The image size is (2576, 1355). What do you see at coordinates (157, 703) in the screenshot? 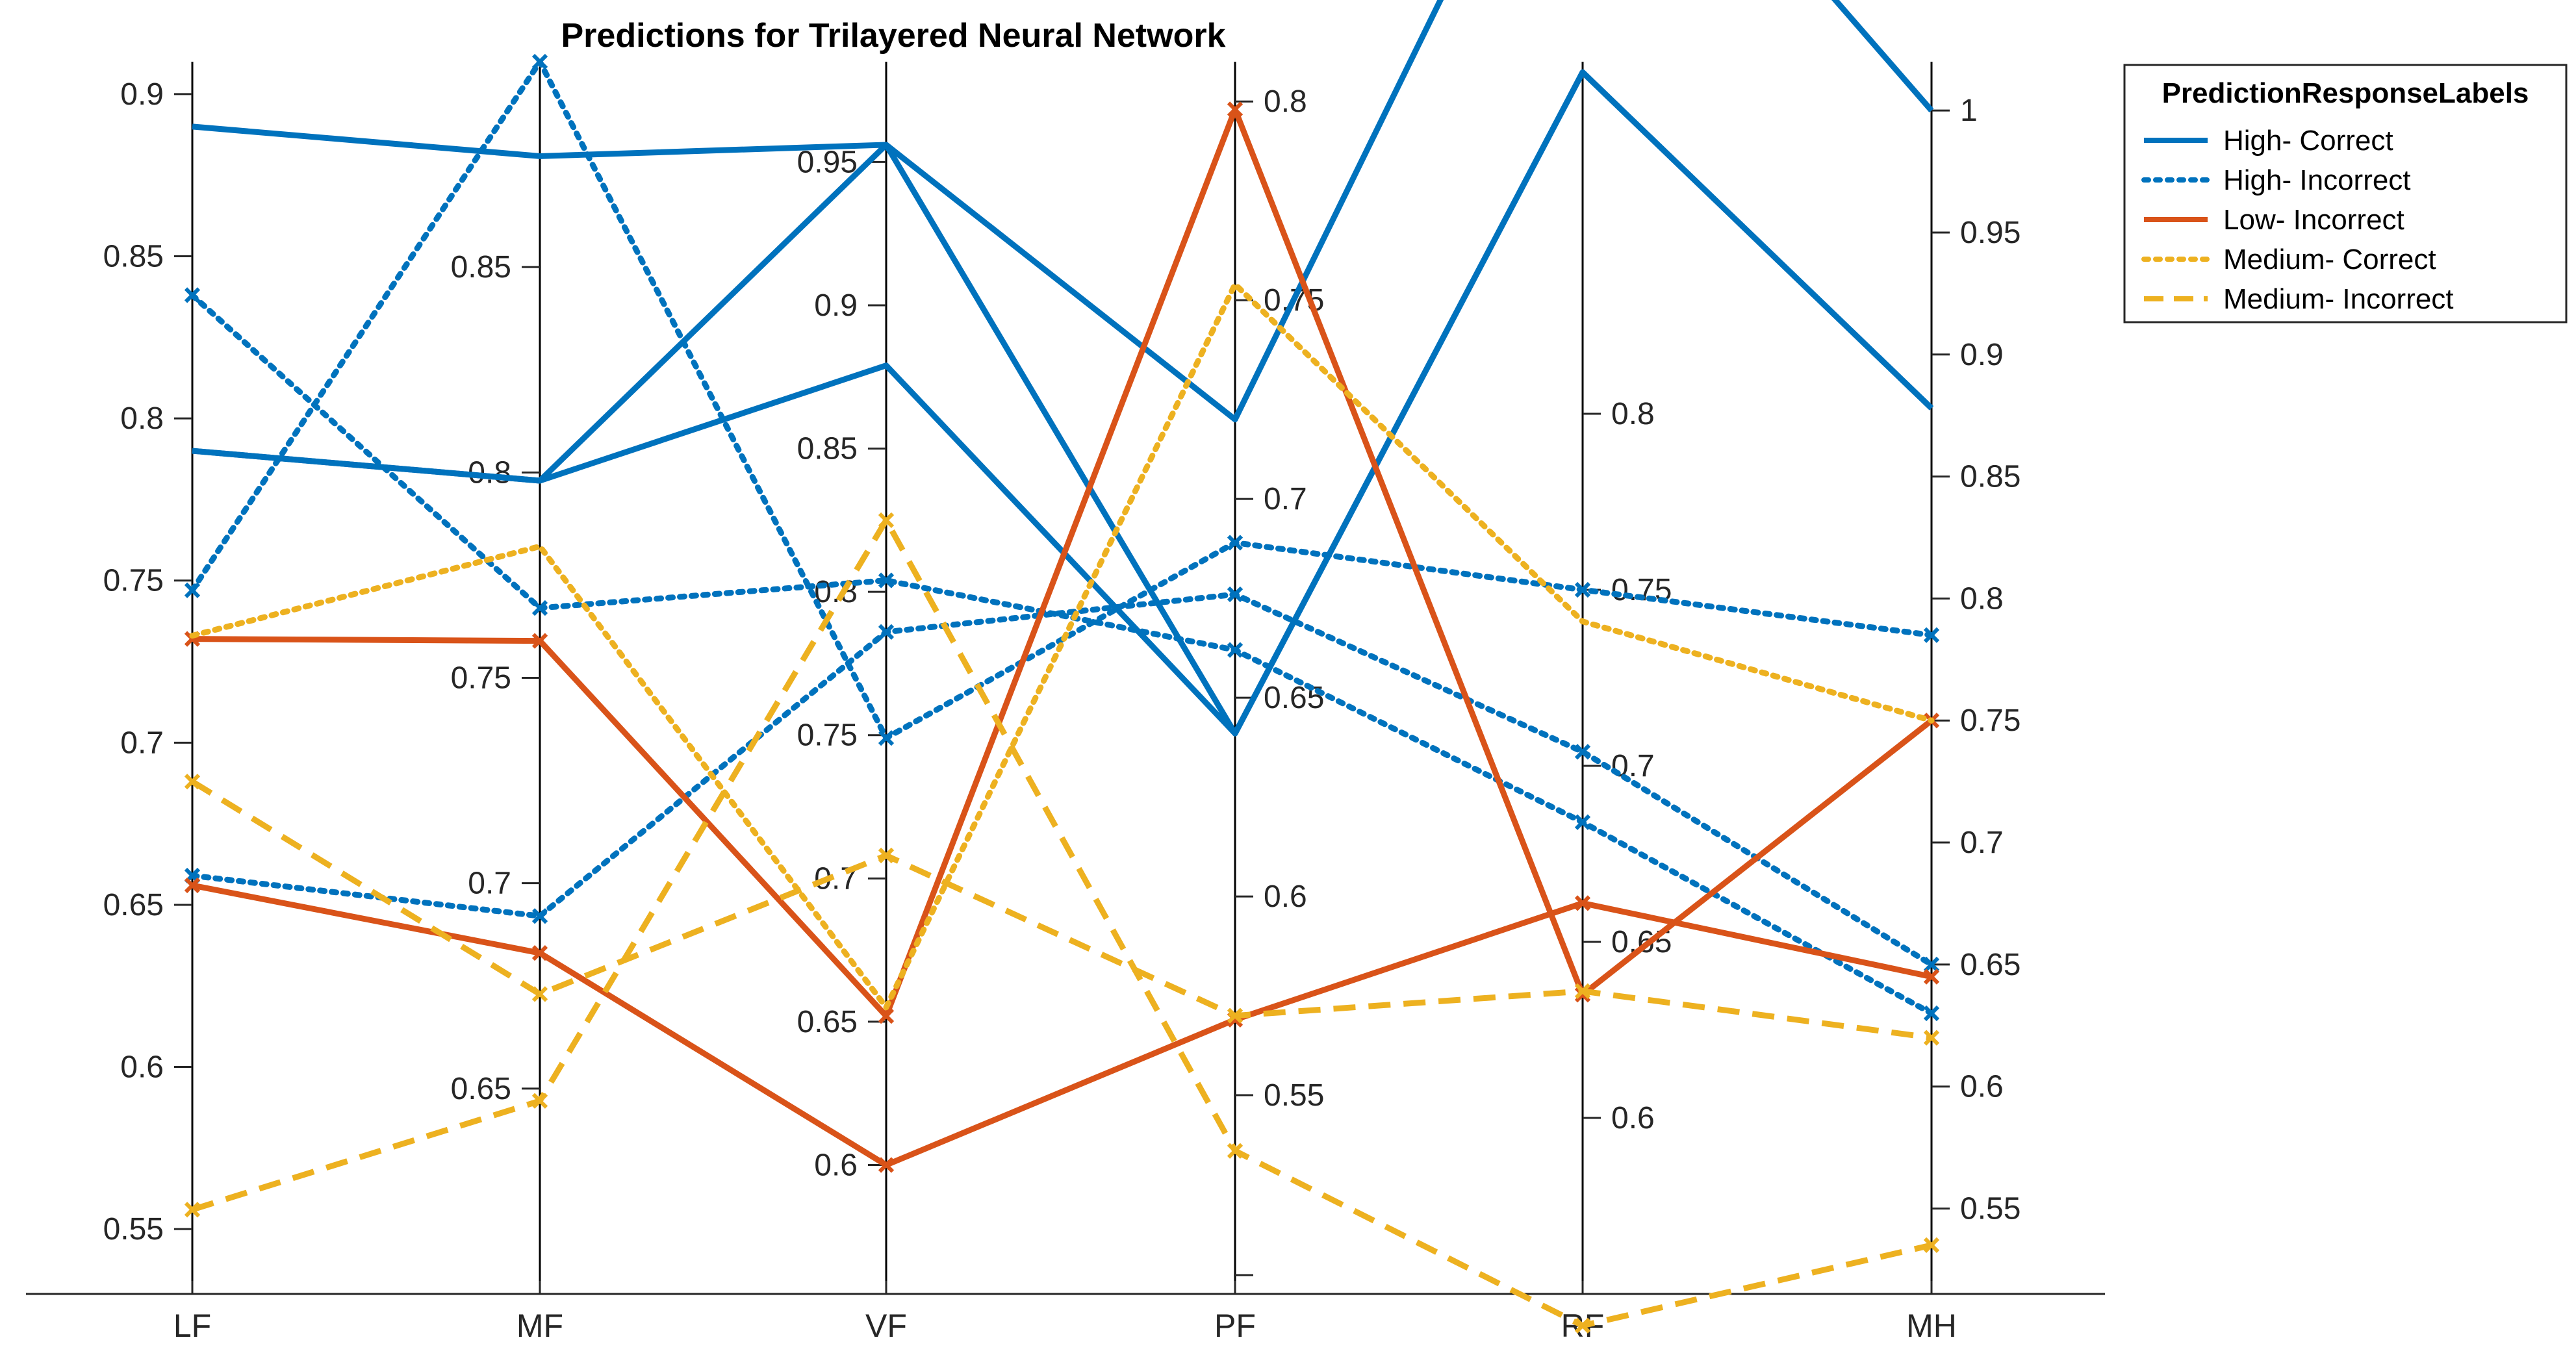
I see `axis-lf: 0.55 0.6 0.65 0.7 0.75 0.8 0.85 0.9 LF` at bounding box center [157, 703].